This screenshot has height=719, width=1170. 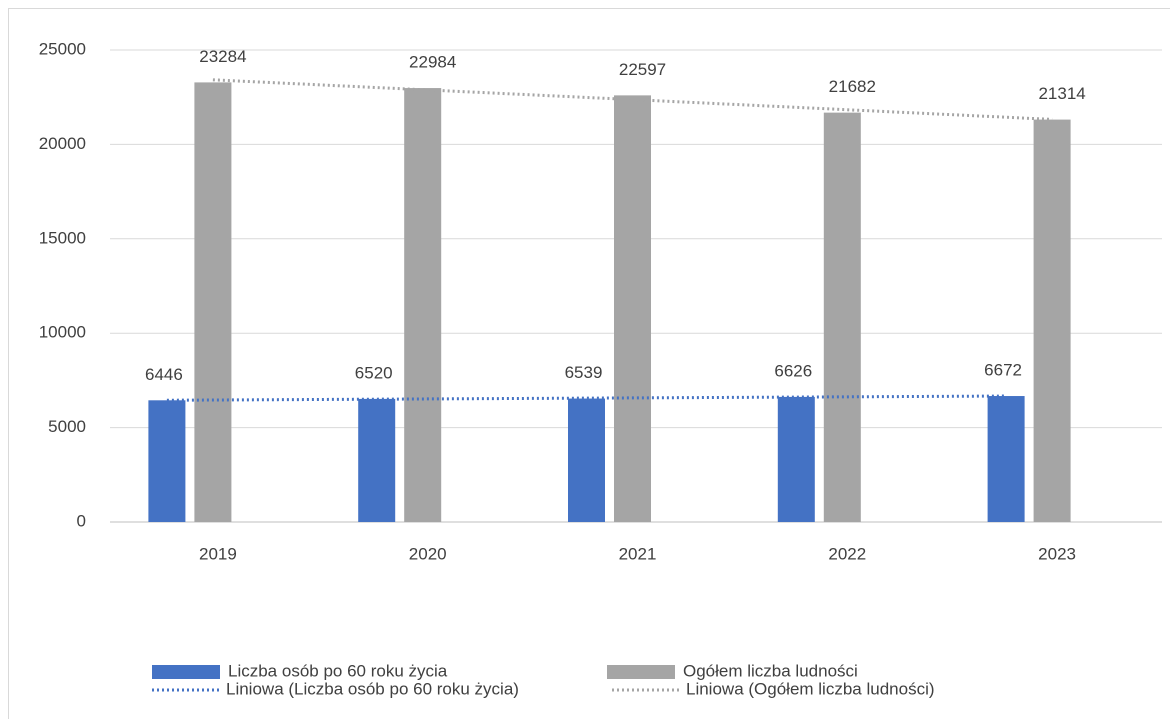 I want to click on trendline, so click(x=632, y=99).